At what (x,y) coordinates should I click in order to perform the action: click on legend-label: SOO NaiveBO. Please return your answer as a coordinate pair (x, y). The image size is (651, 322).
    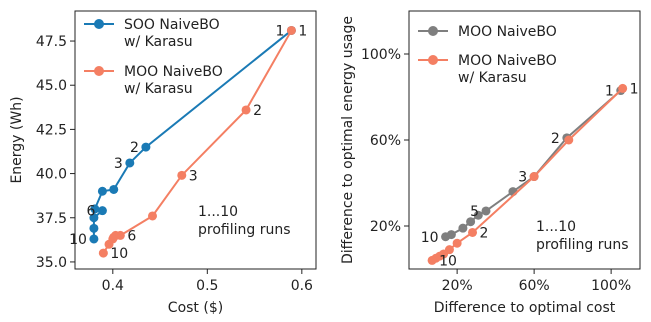
    Looking at the image, I should click on (172, 25).